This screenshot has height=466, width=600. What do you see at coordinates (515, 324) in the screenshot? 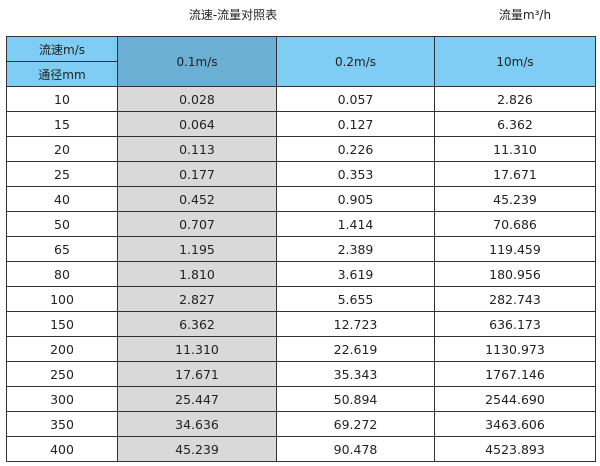
I see `flow-cell: 636.173` at bounding box center [515, 324].